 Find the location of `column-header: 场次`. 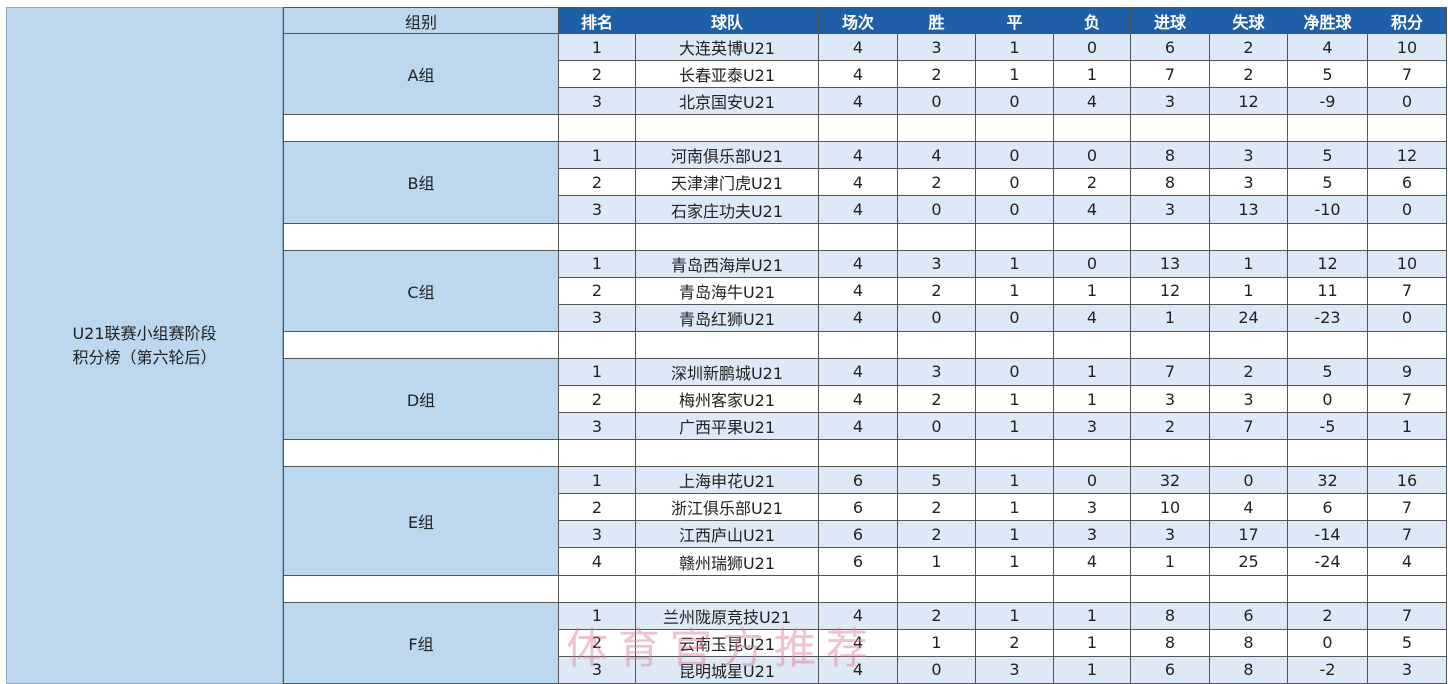

column-header: 场次 is located at coordinates (858, 20).